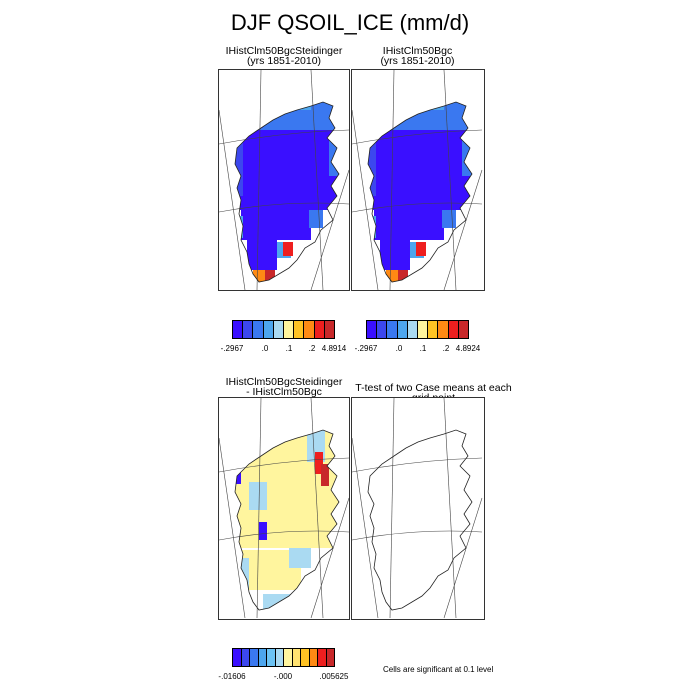 This screenshot has width=700, height=700. I want to click on panel3-title: IHistClm50BgcSteidinger, so click(284, 382).